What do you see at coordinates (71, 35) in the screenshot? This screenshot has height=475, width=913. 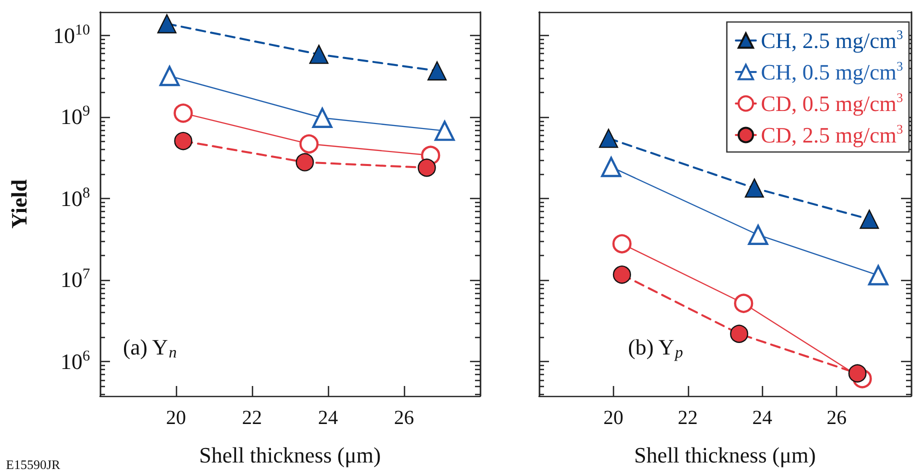 I see `y-tick-label: 10$^{10}$` at bounding box center [71, 35].